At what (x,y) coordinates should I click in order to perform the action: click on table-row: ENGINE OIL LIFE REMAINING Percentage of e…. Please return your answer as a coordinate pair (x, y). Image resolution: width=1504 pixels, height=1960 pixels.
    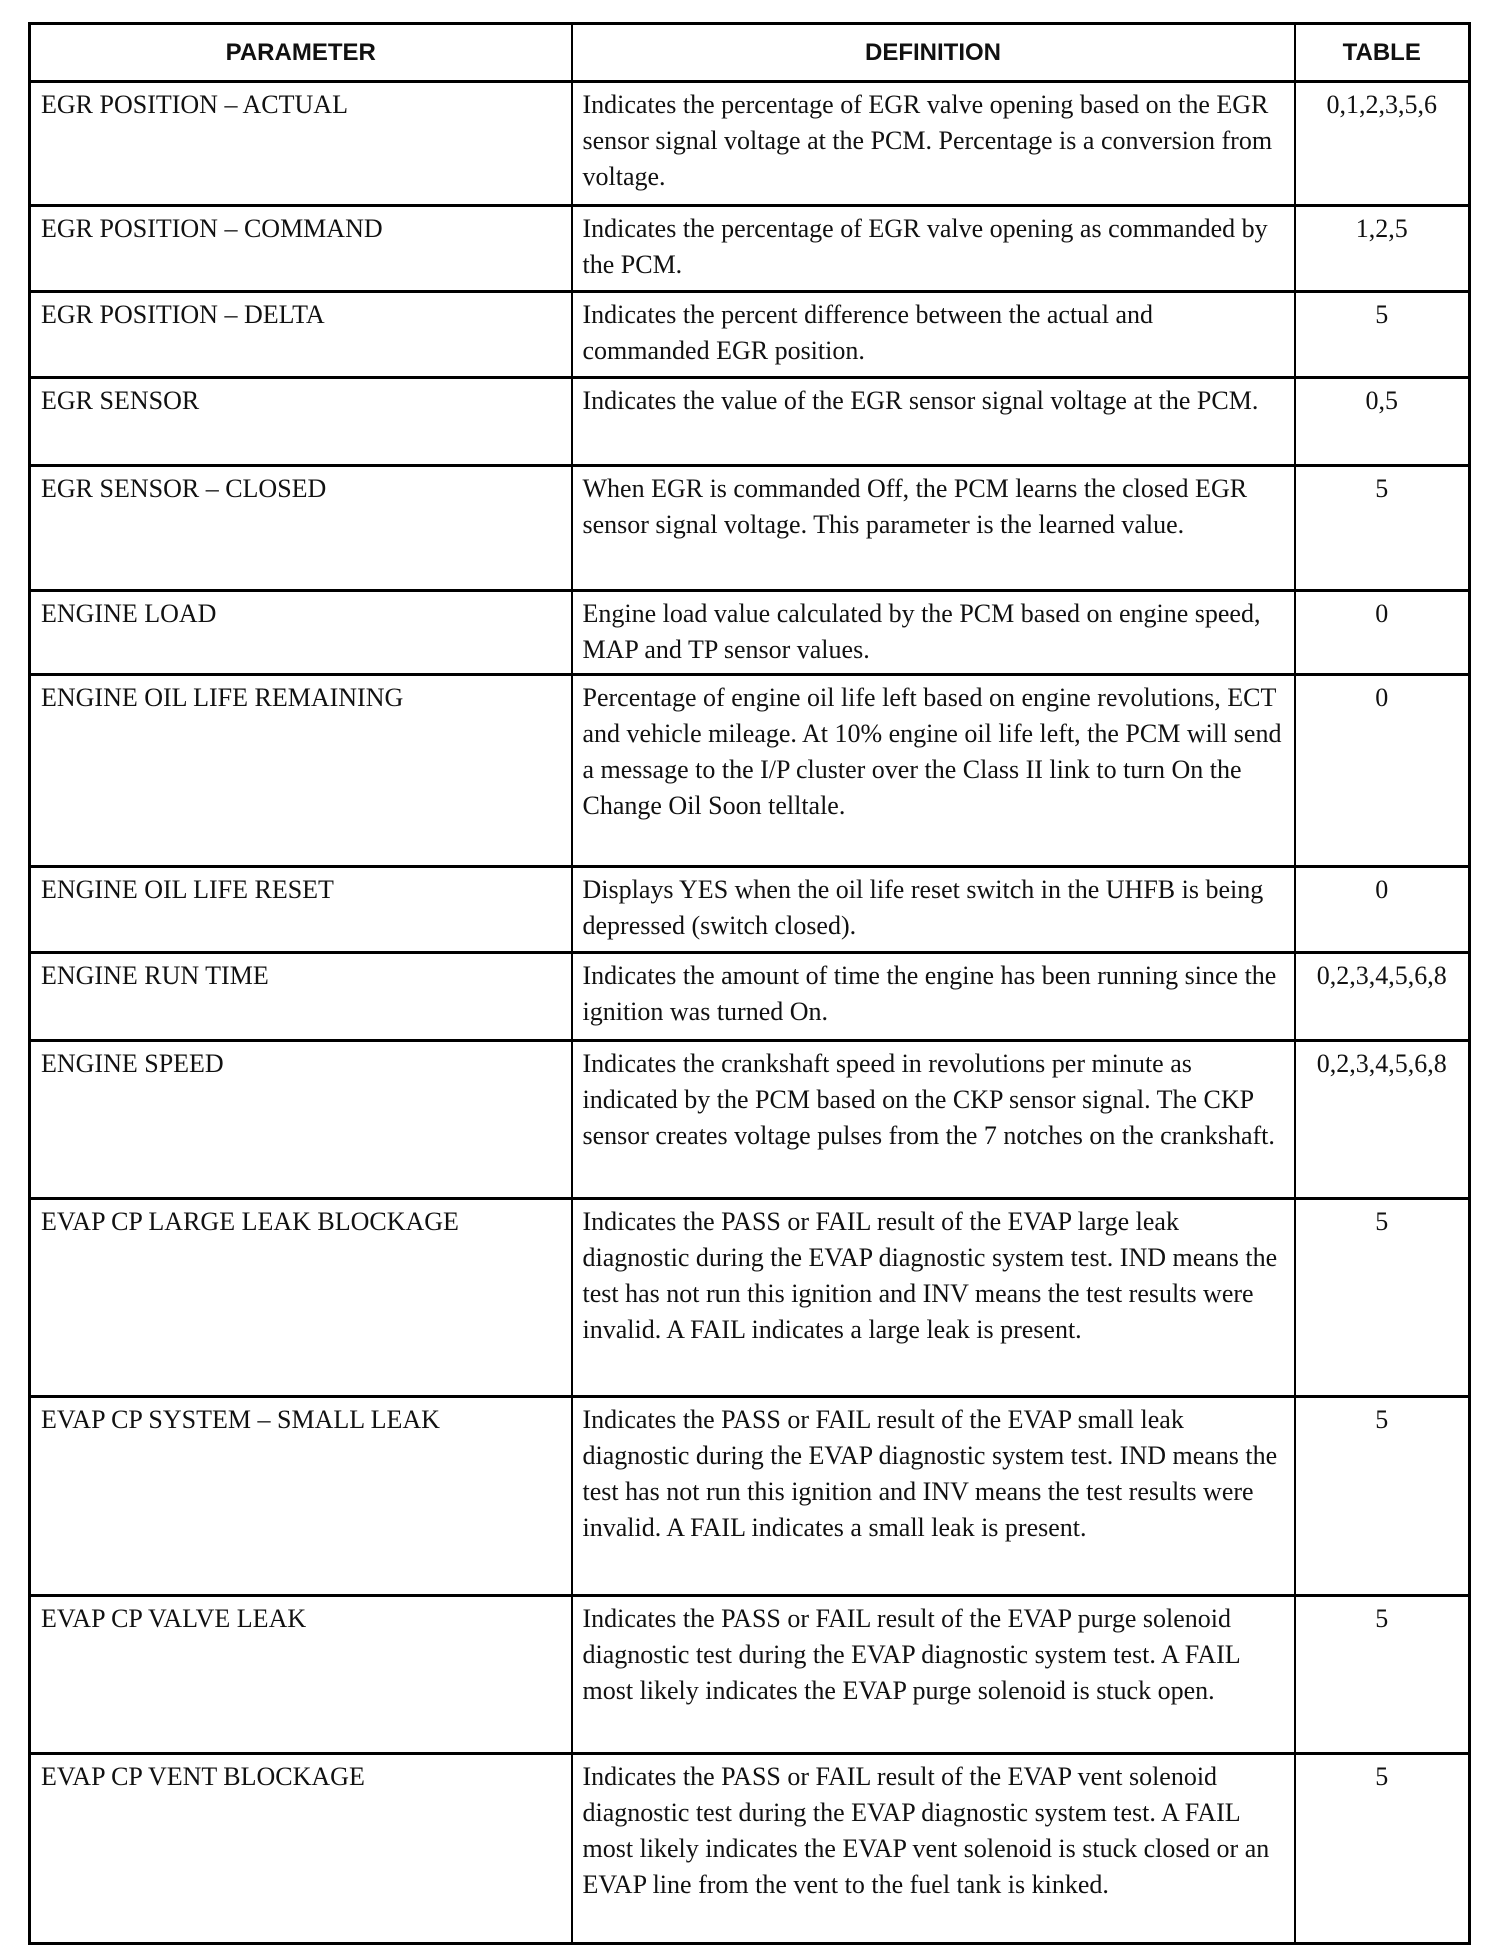
    Looking at the image, I should click on (749, 770).